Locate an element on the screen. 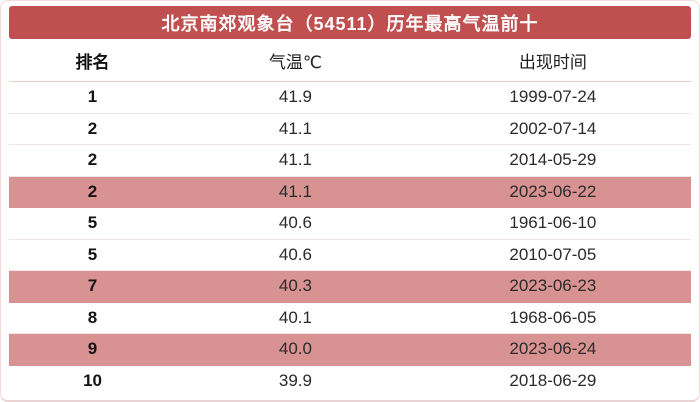  rank-cell: 8 is located at coordinates (92, 317).